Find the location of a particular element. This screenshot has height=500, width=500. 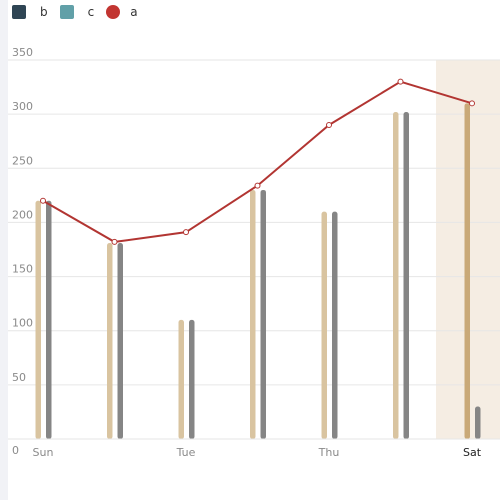

bar-b-wed is located at coordinates (253, 314).